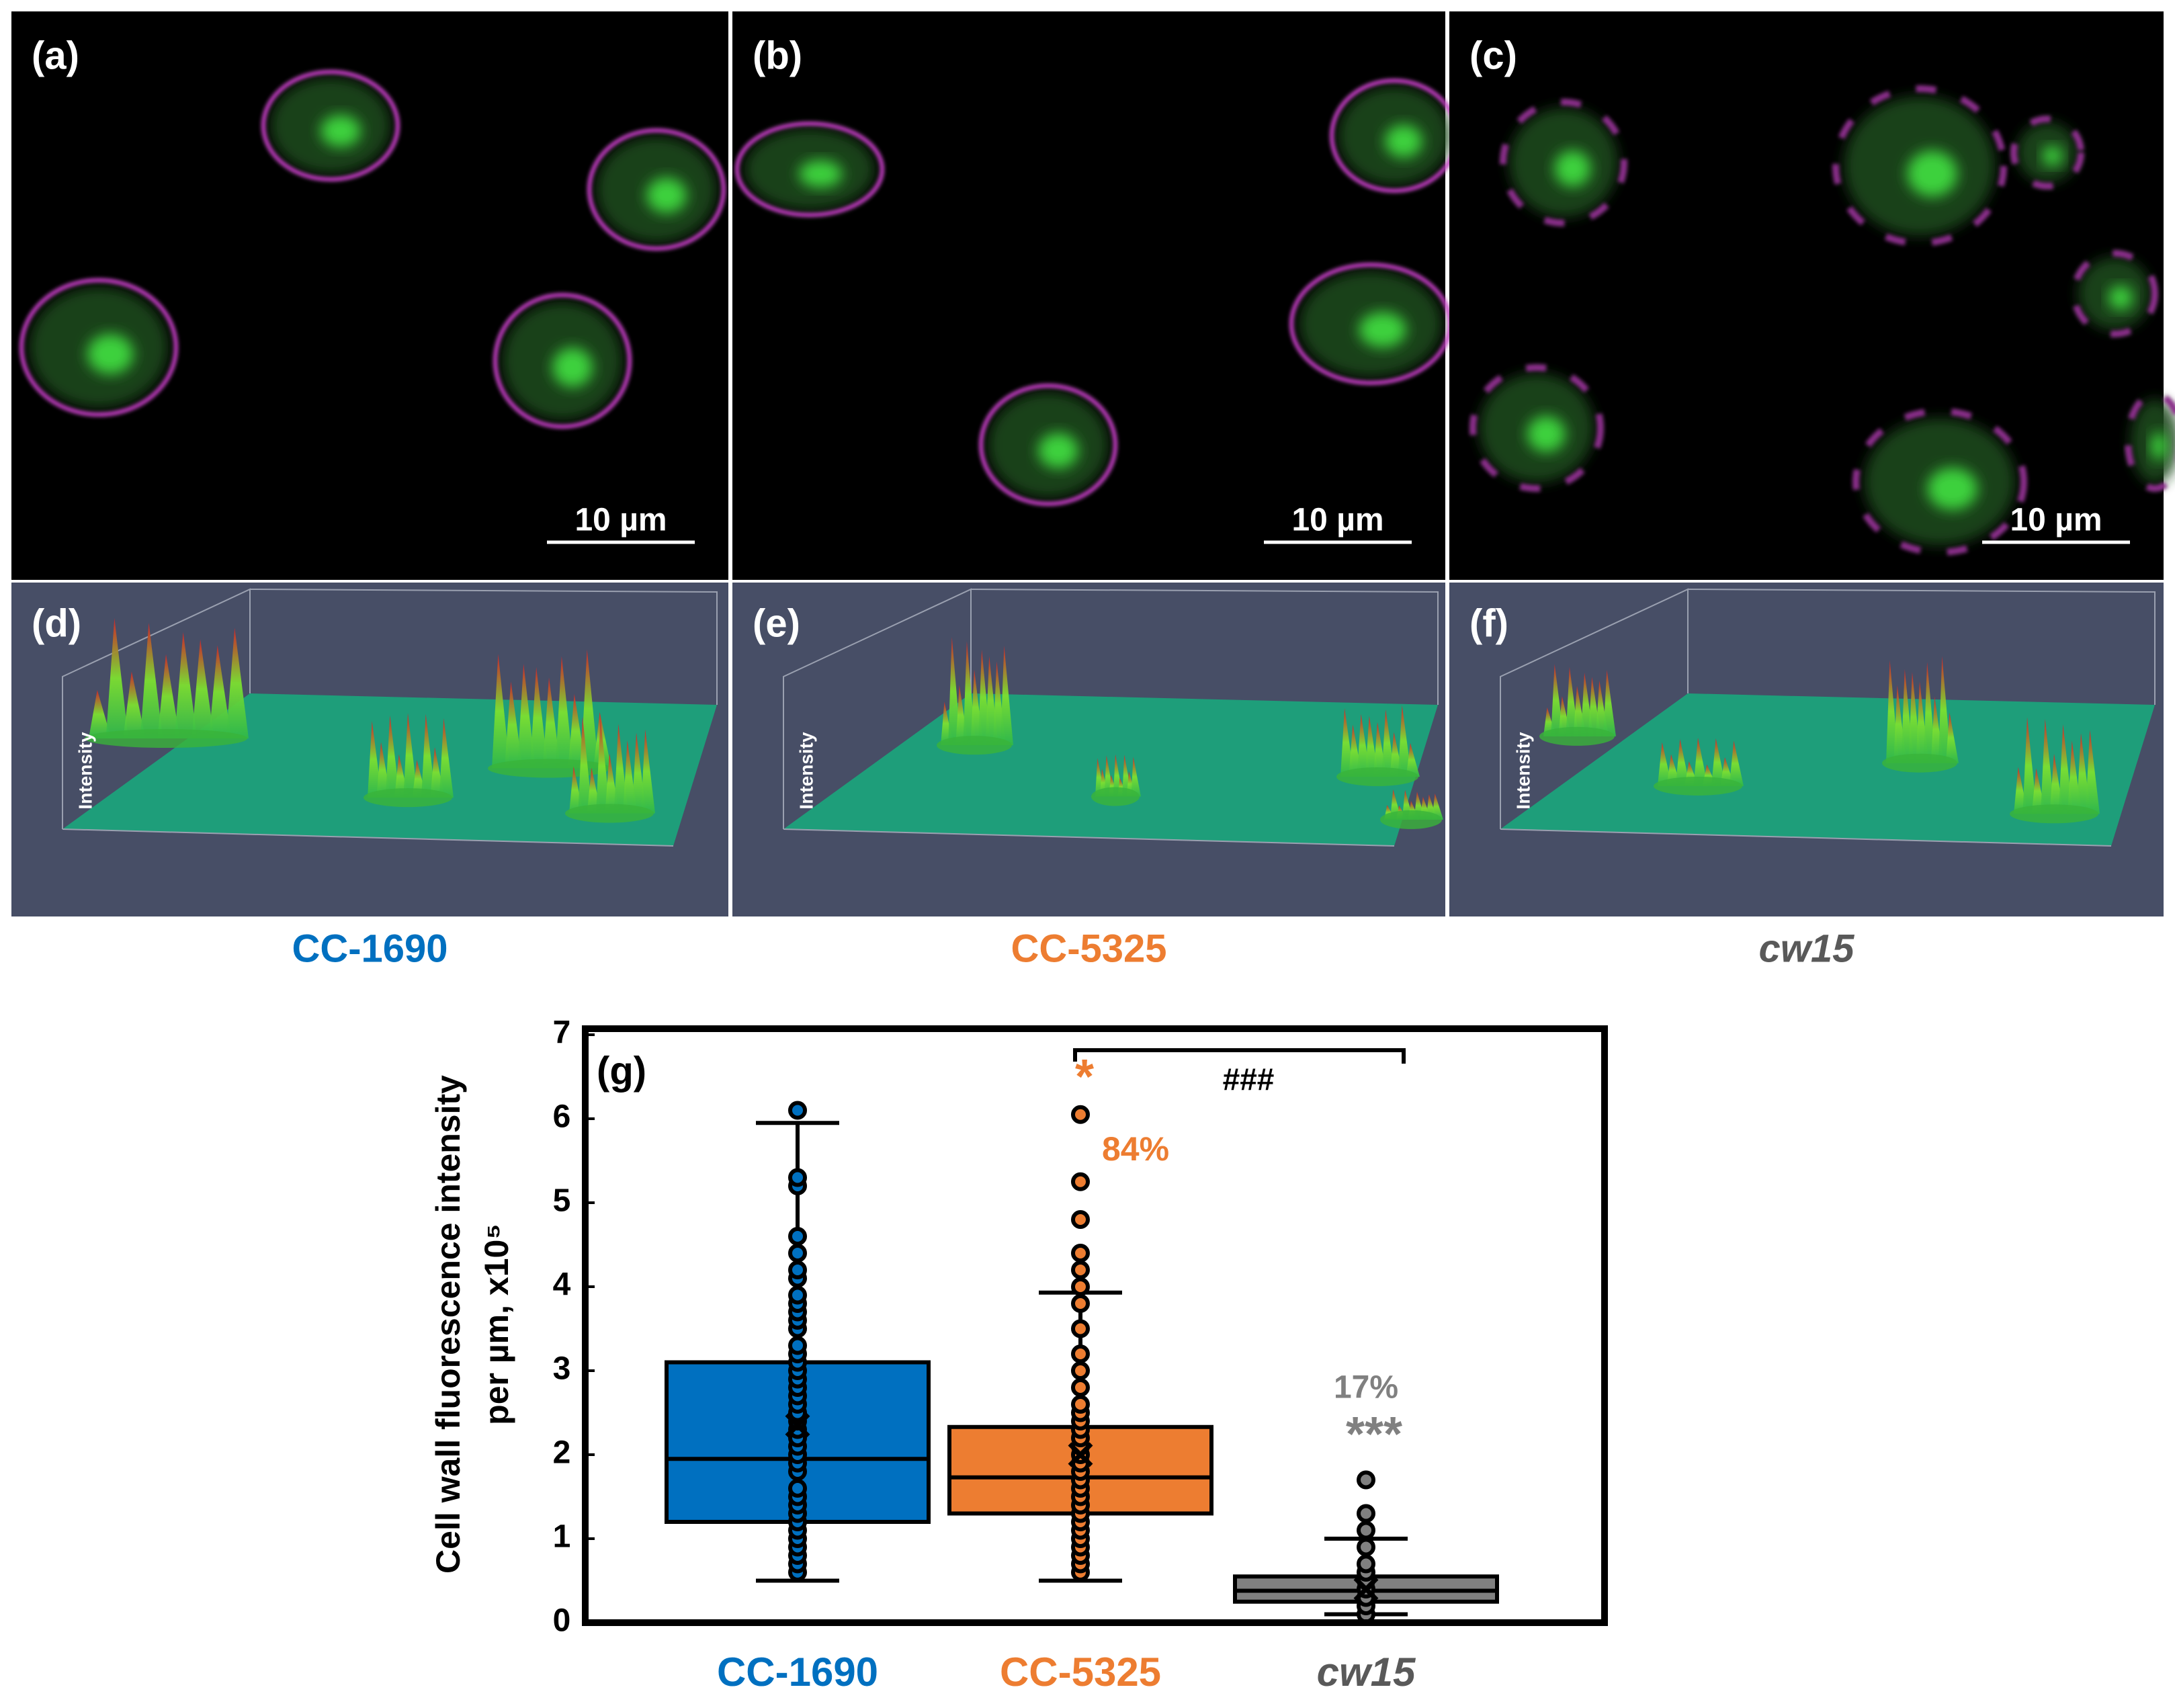 Image resolution: width=2175 pixels, height=1708 pixels. What do you see at coordinates (562, 1621) in the screenshot?
I see `y-tick-label: 0` at bounding box center [562, 1621].